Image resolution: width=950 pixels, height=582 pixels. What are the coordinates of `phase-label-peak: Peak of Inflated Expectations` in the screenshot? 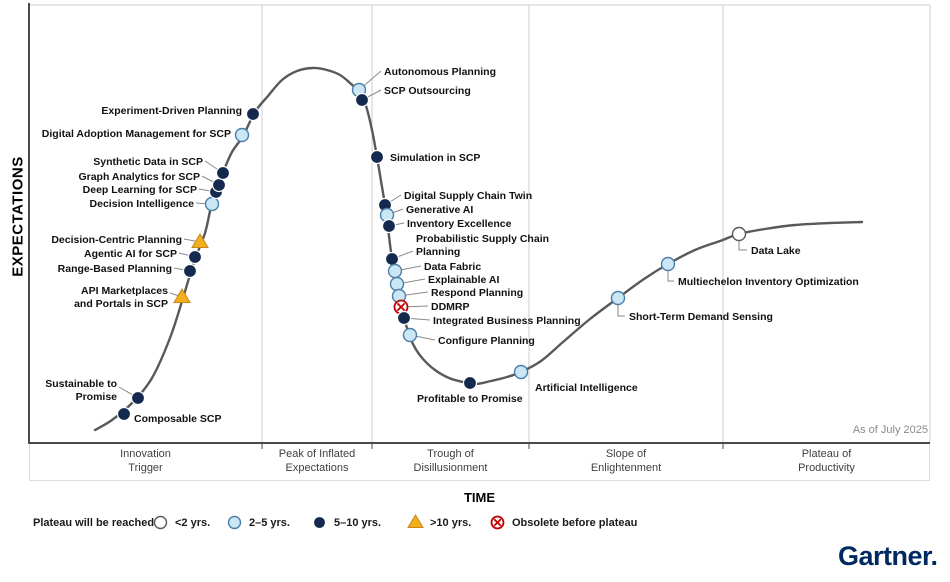 It's located at (317, 461).